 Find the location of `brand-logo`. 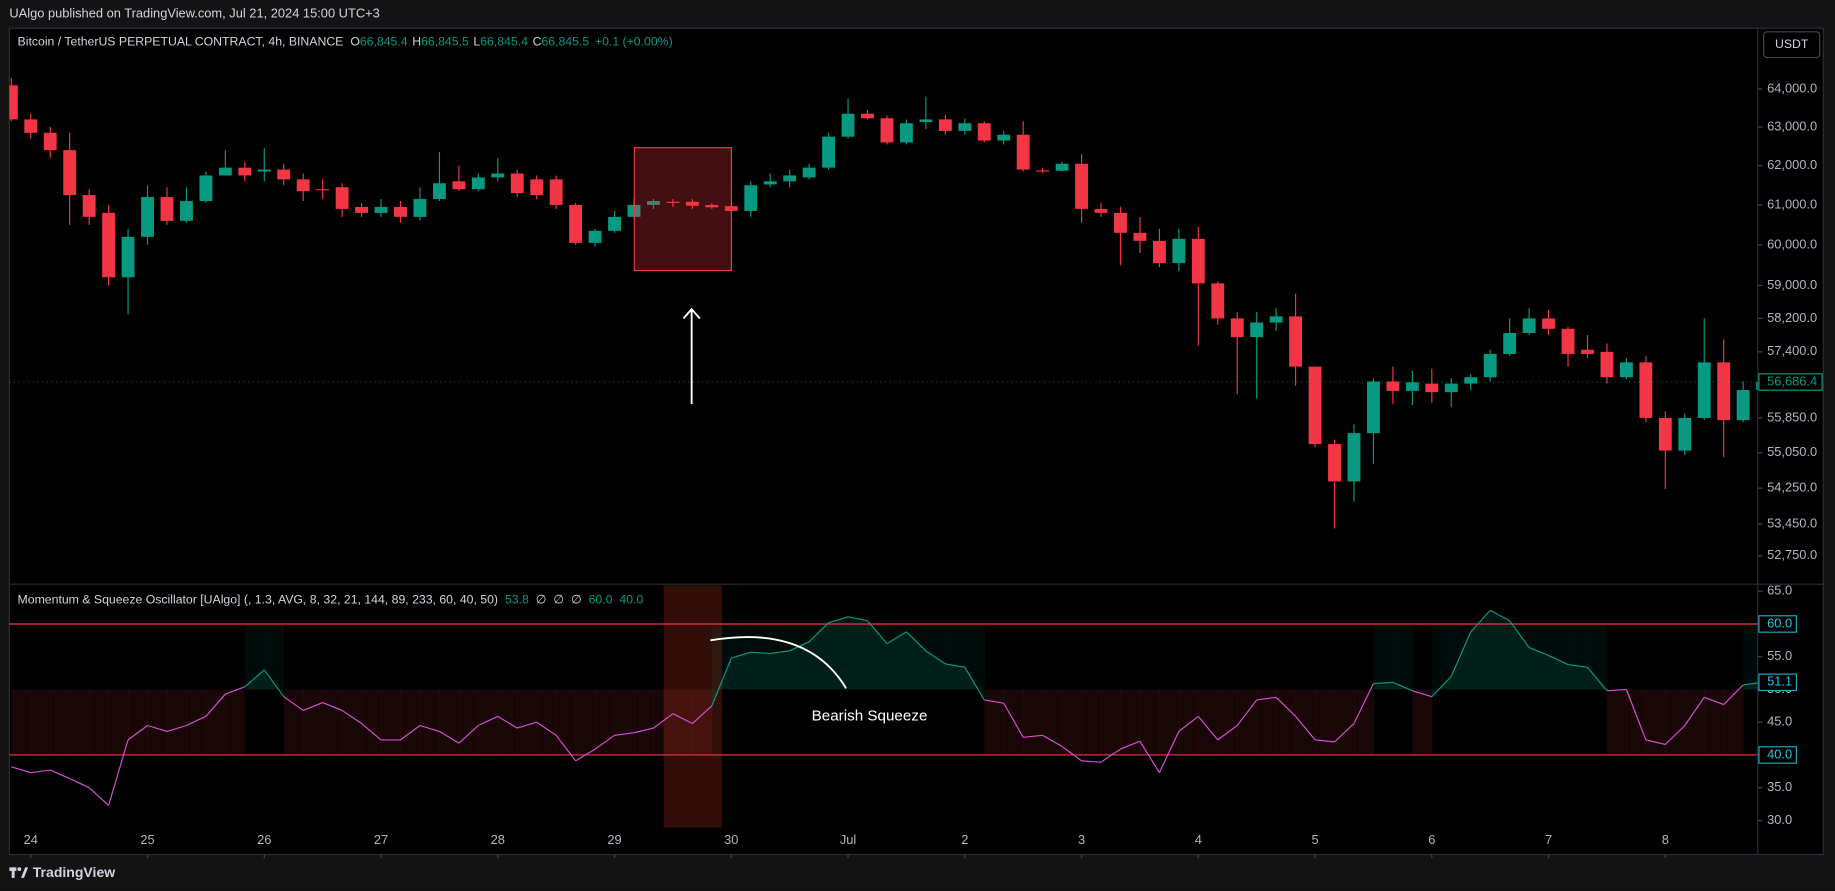

brand-logo is located at coordinates (19, 872).